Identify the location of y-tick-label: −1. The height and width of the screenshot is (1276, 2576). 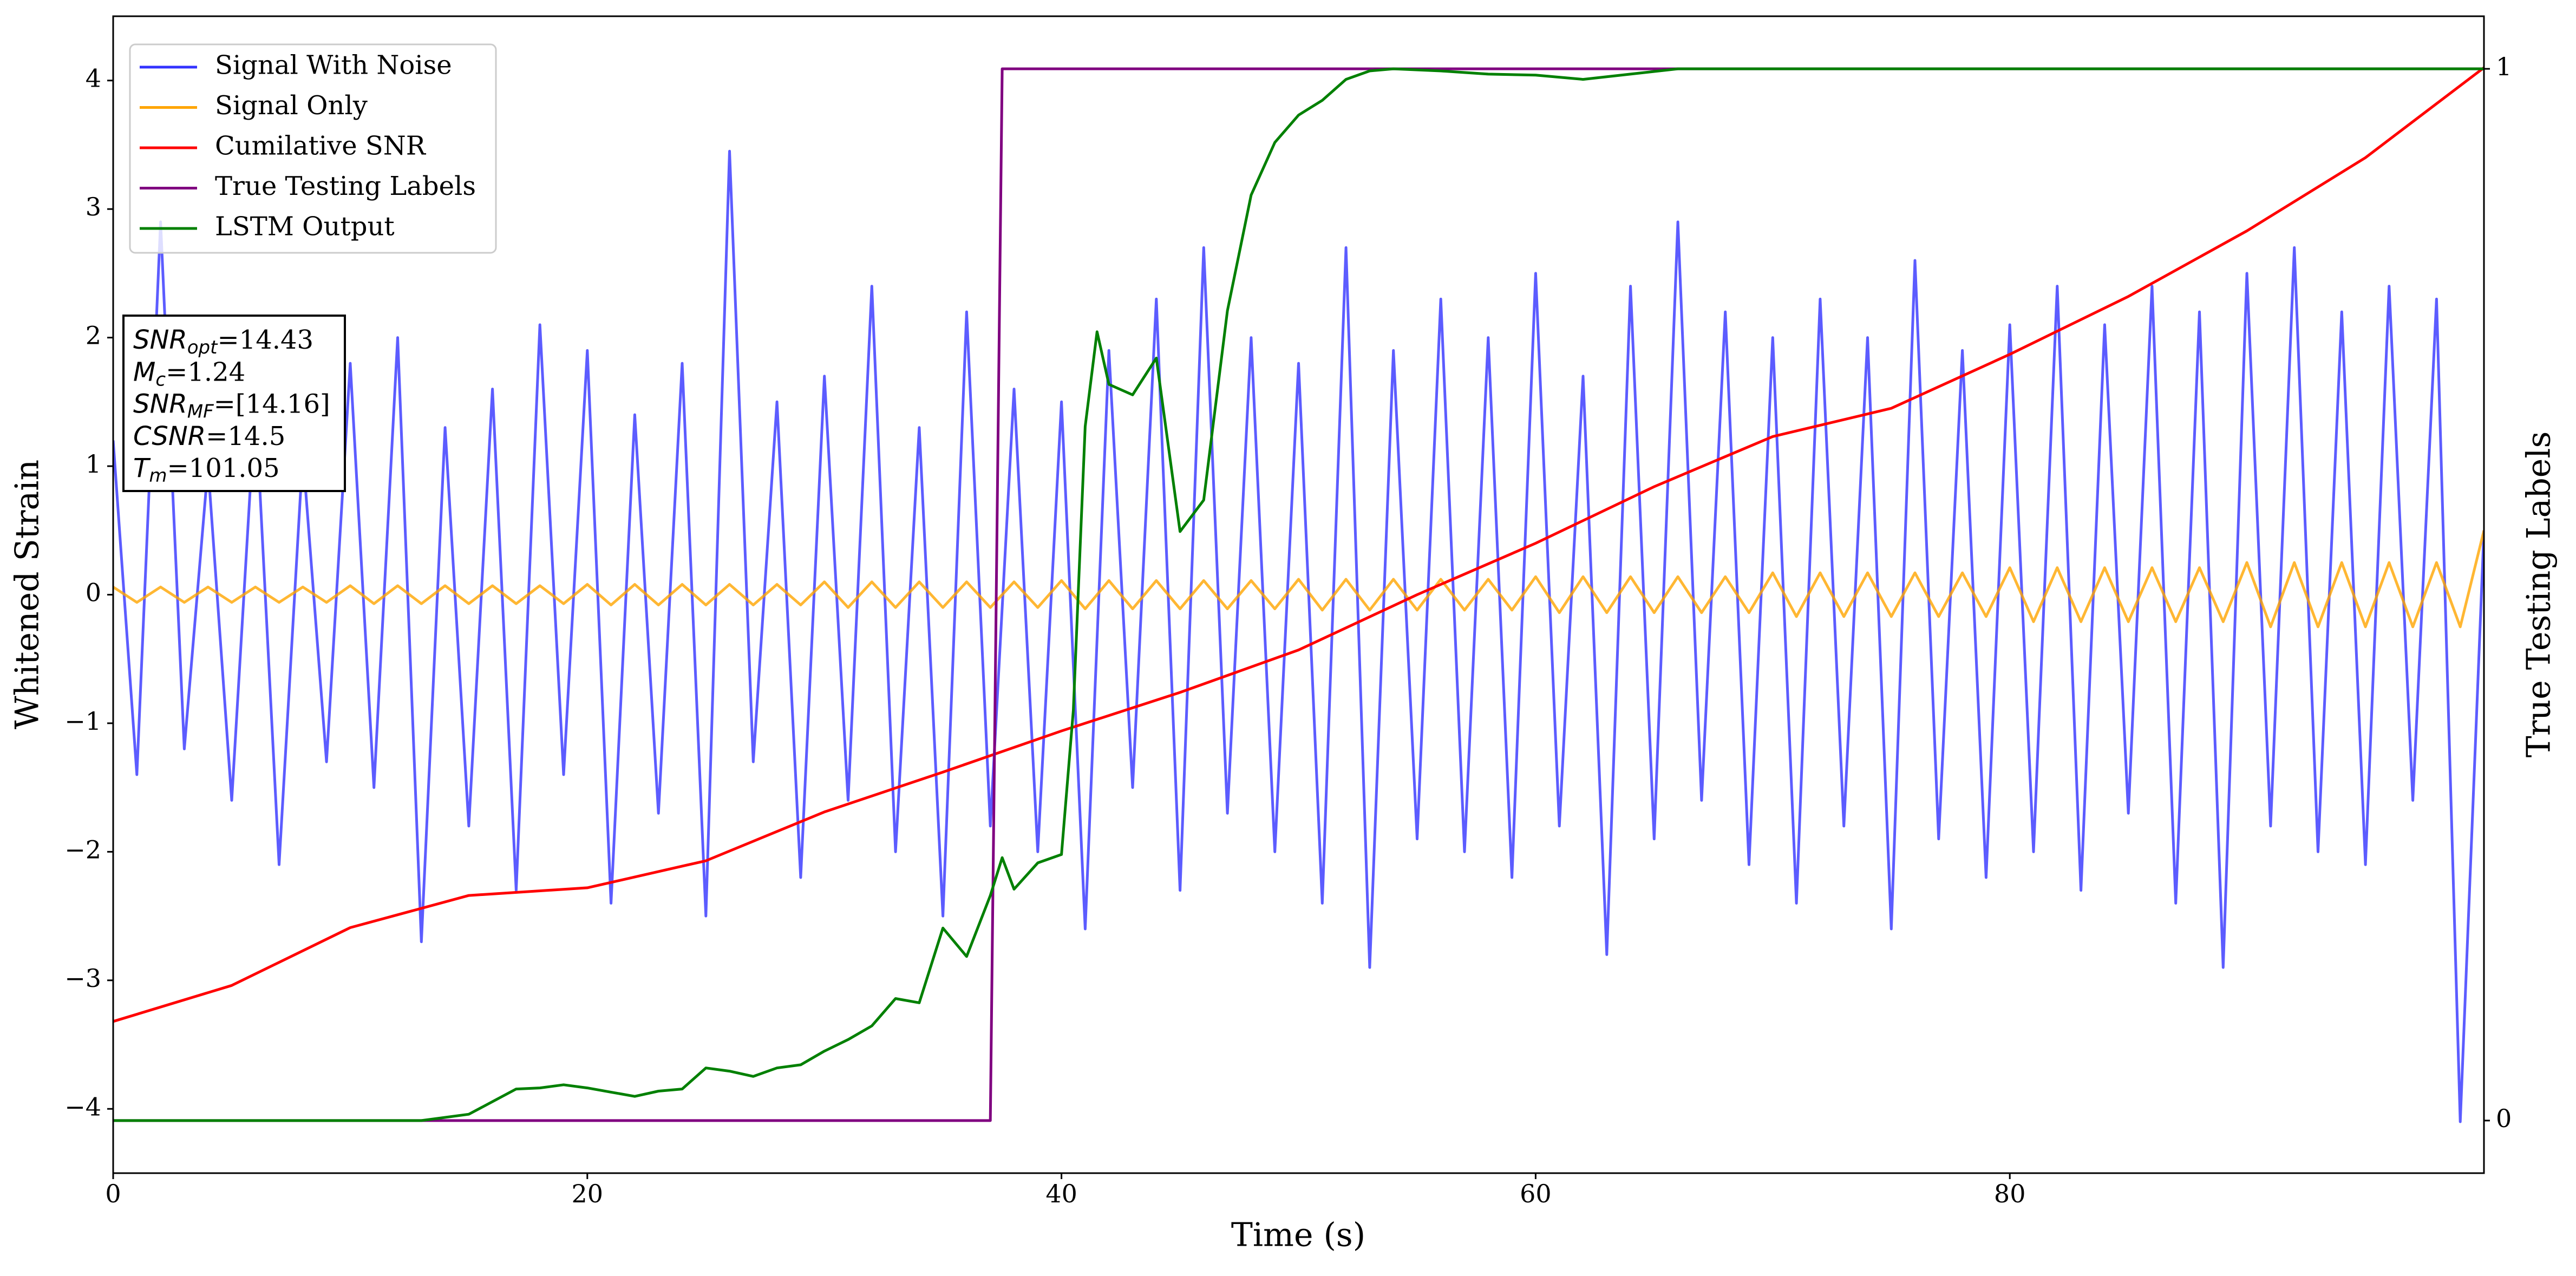
(82, 721).